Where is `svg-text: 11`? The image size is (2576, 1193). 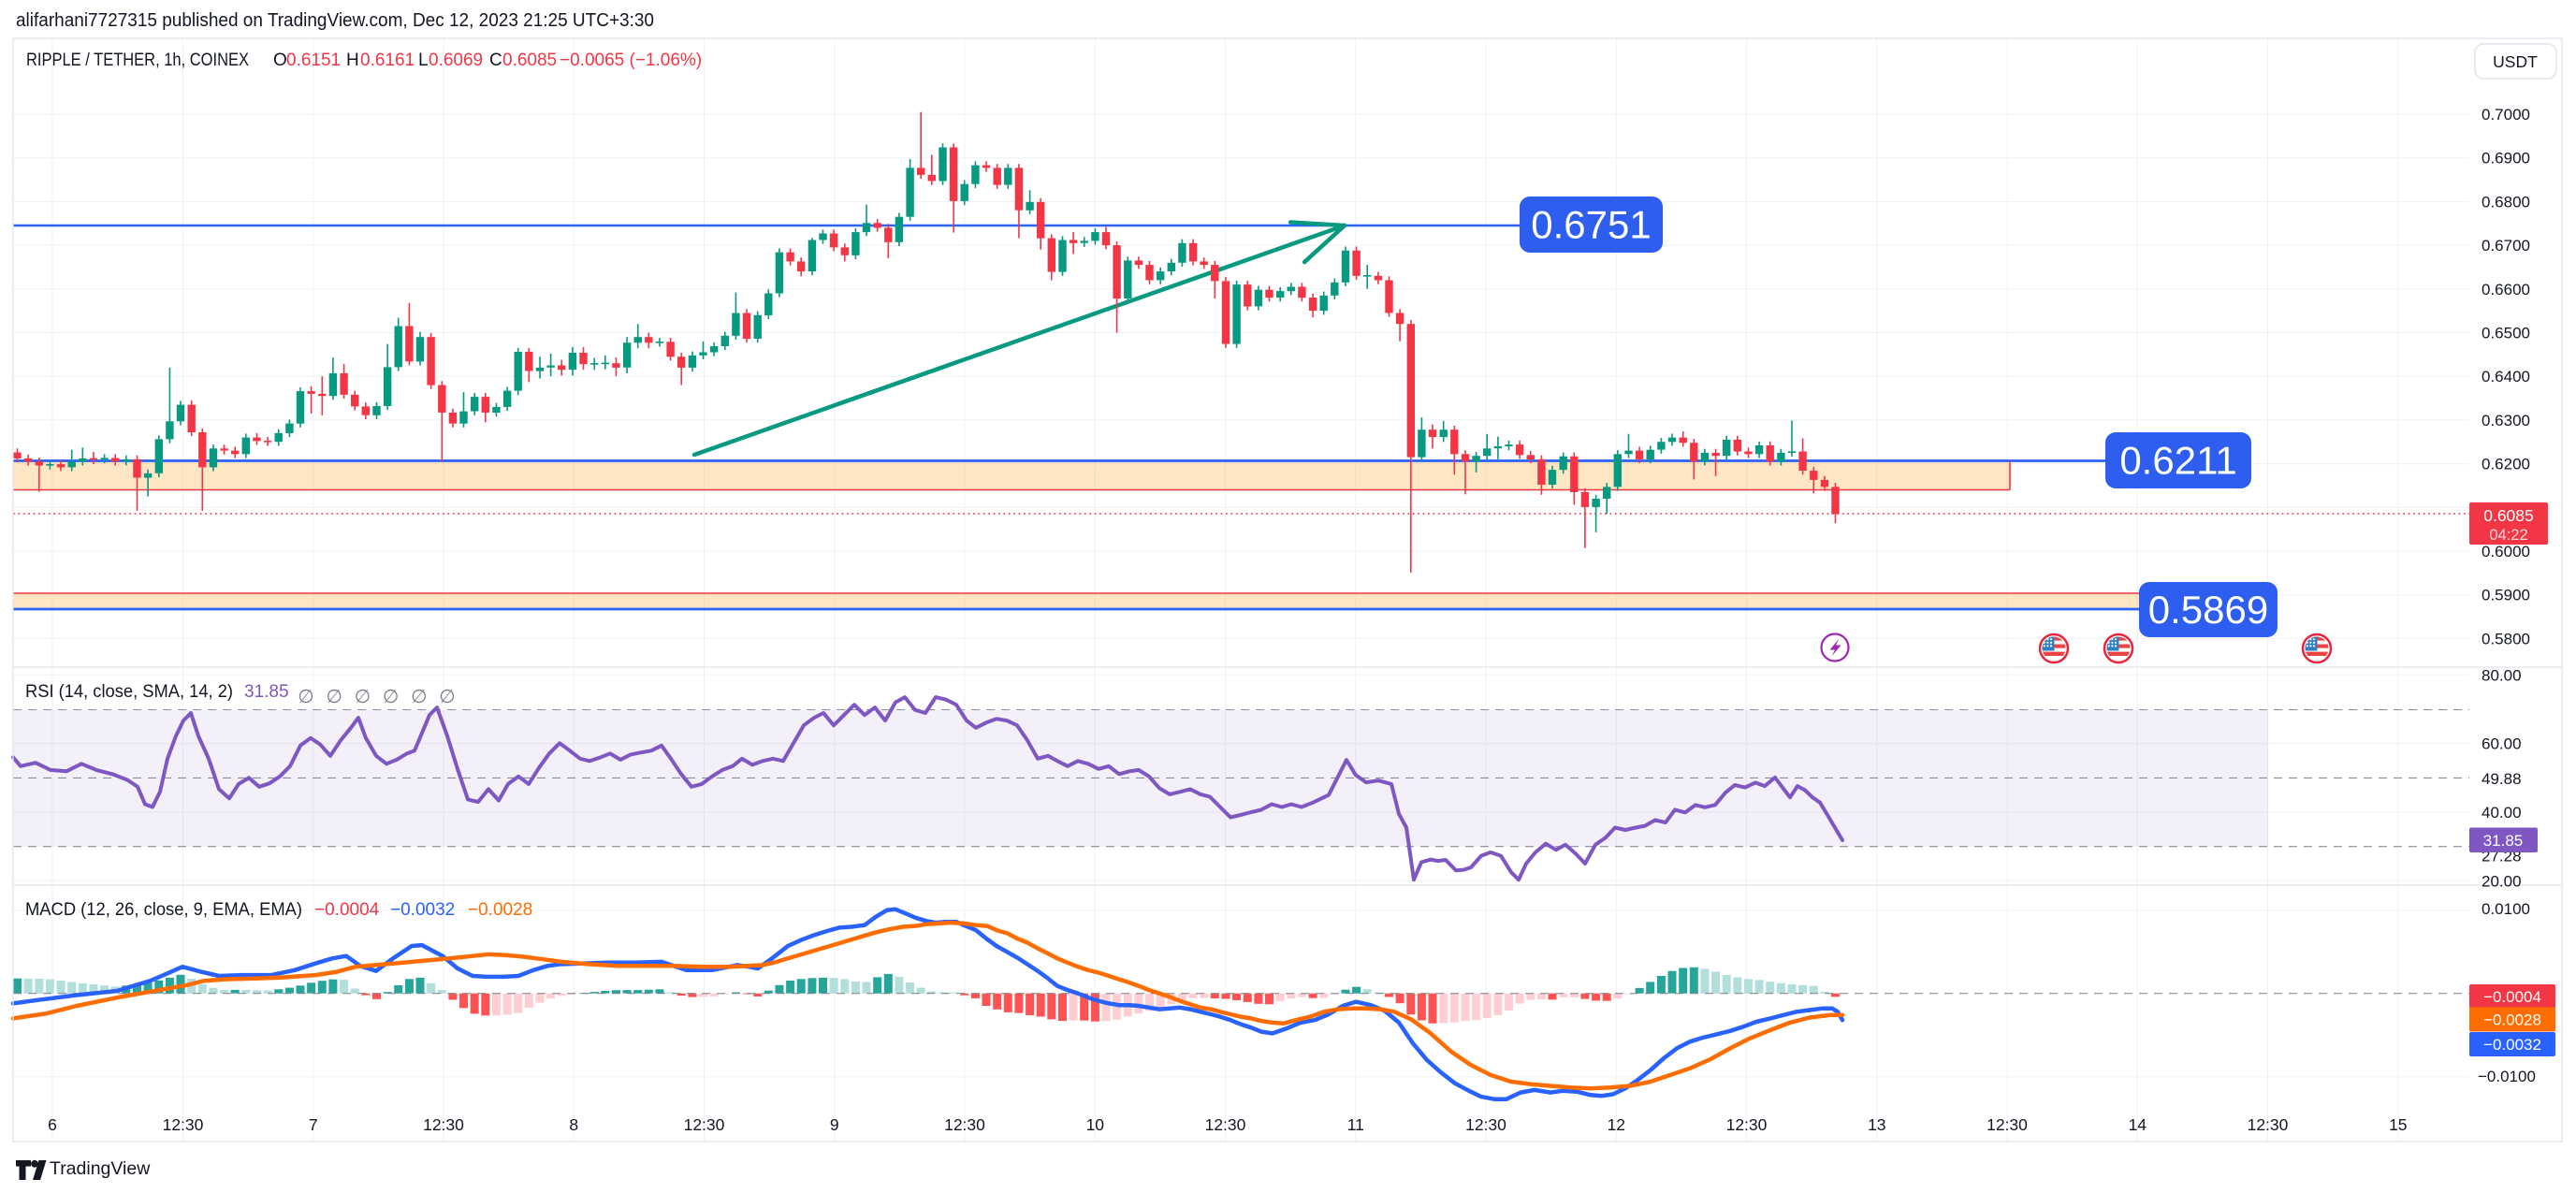
svg-text: 11 is located at coordinates (1355, 1124).